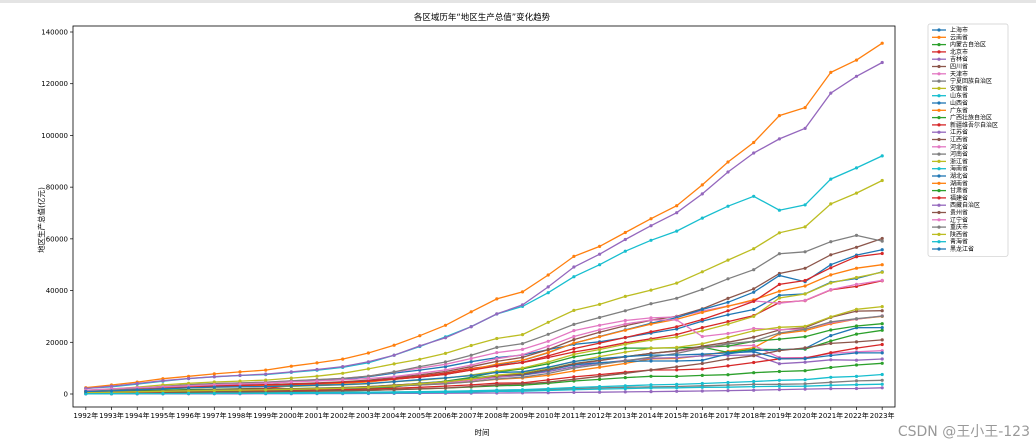 This screenshot has width=1036, height=447. I want to click on y-tick-label: 140000, so click(54, 33).